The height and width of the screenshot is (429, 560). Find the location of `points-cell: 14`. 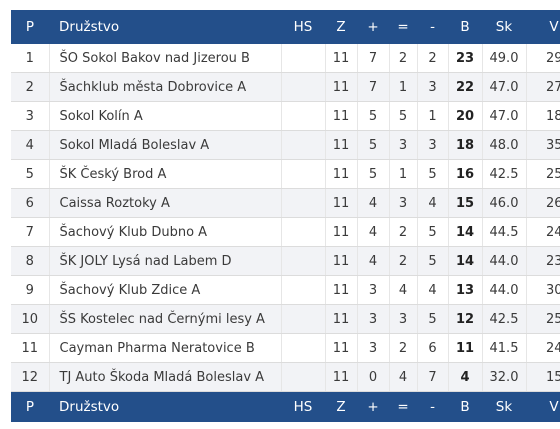

points-cell: 14 is located at coordinates (465, 232).